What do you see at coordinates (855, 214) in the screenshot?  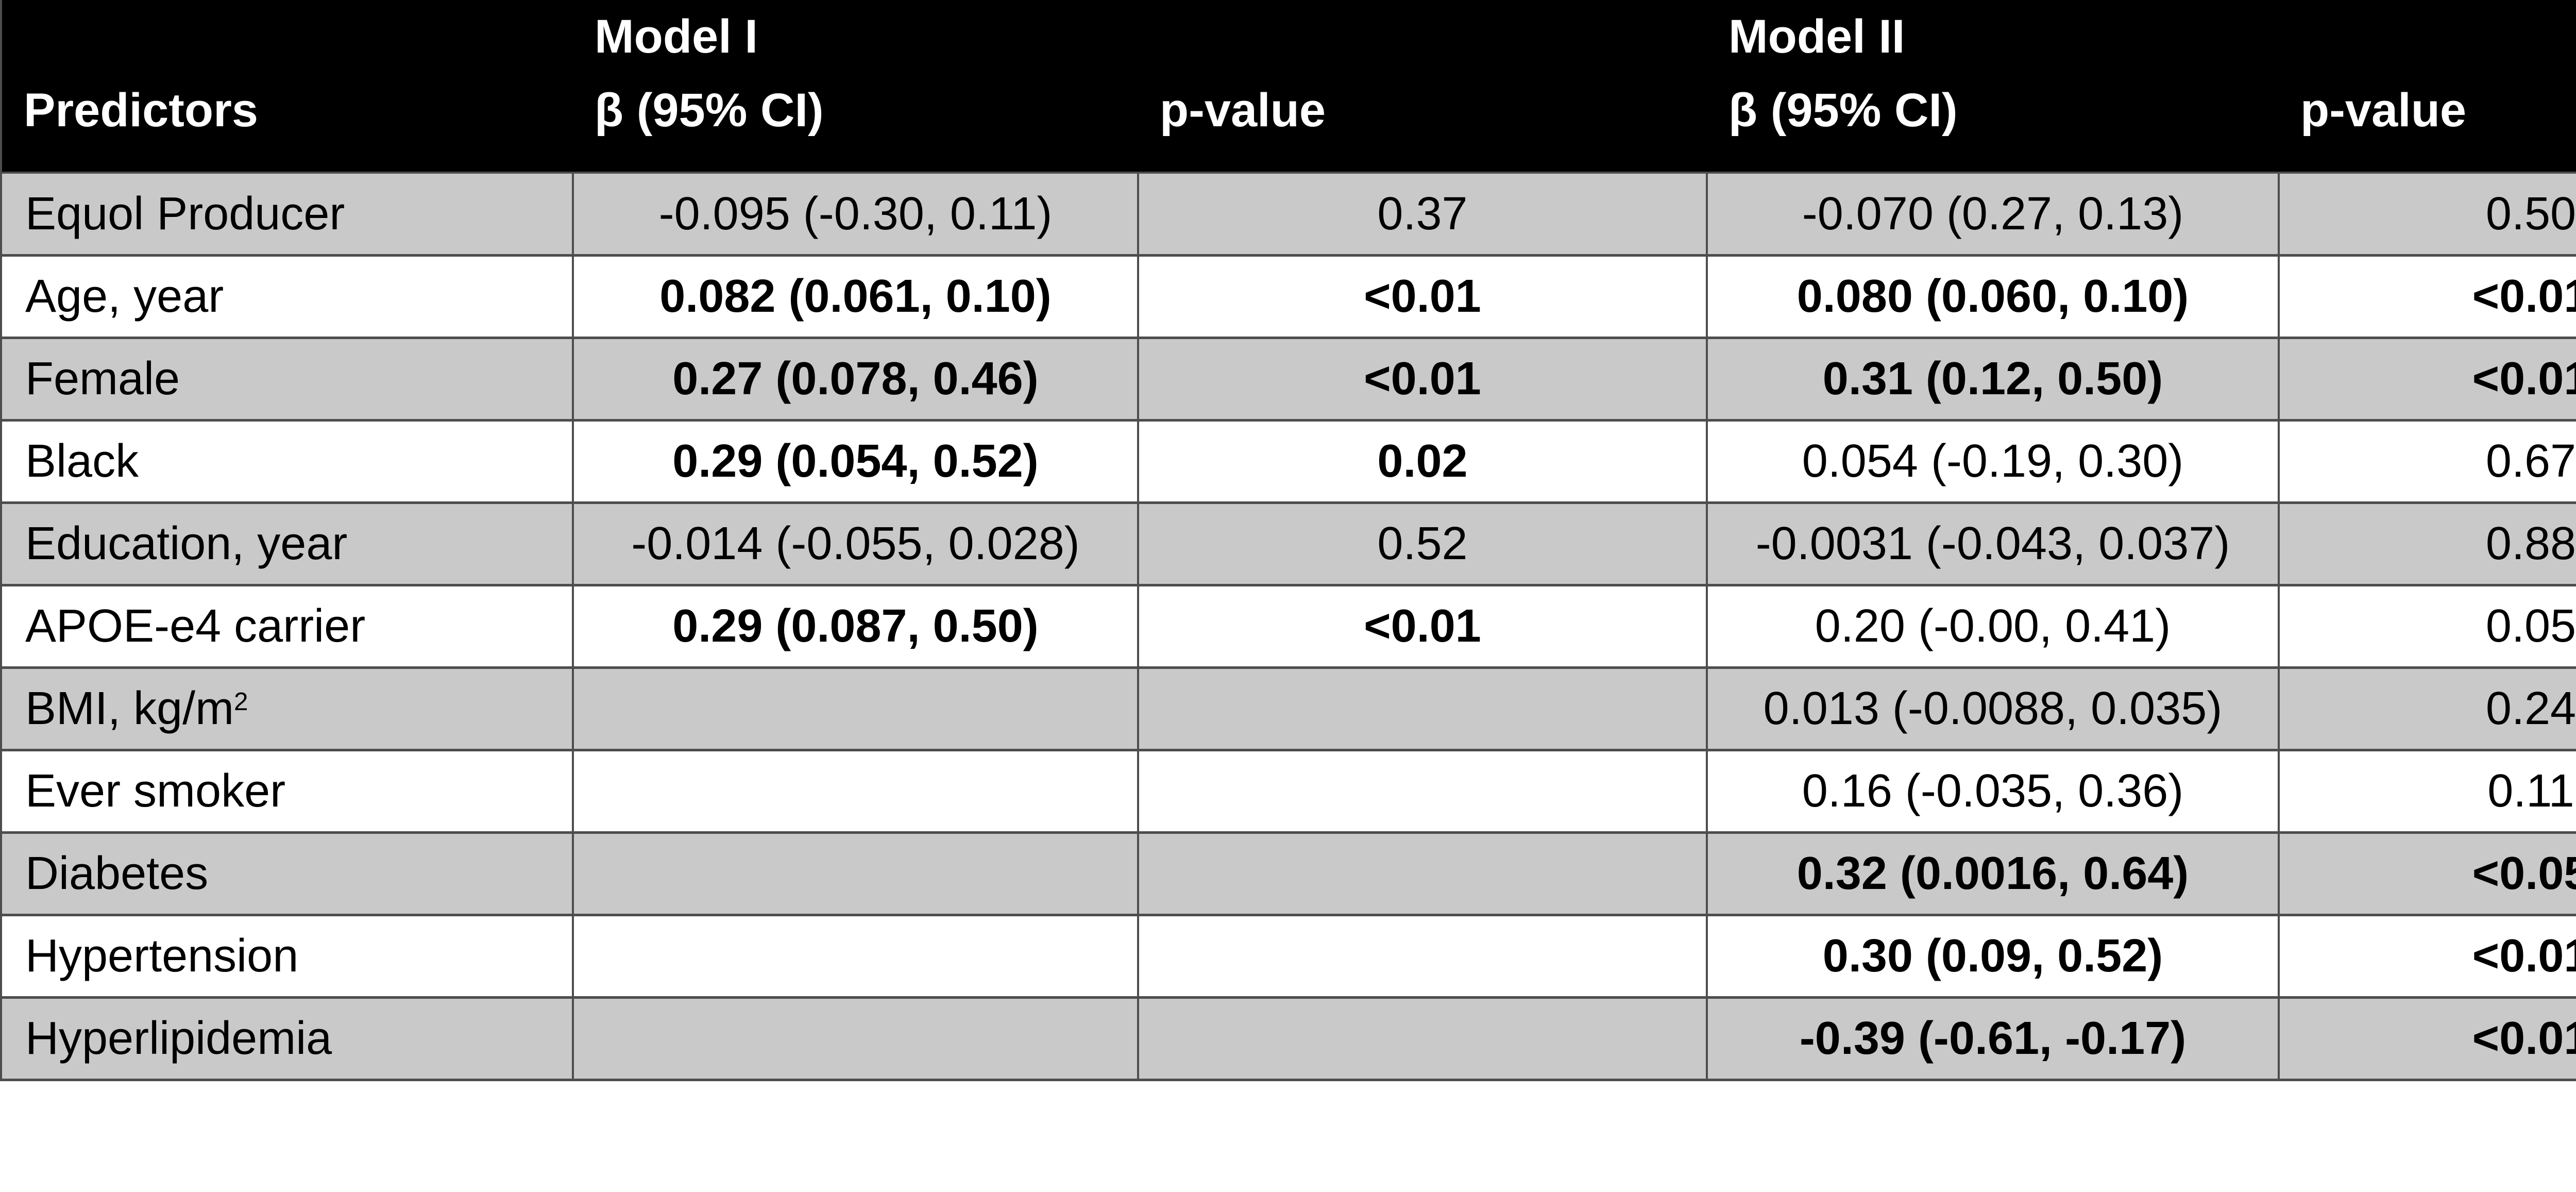 I see `value-cell: -0.095 (-0.30, 0.11)` at bounding box center [855, 214].